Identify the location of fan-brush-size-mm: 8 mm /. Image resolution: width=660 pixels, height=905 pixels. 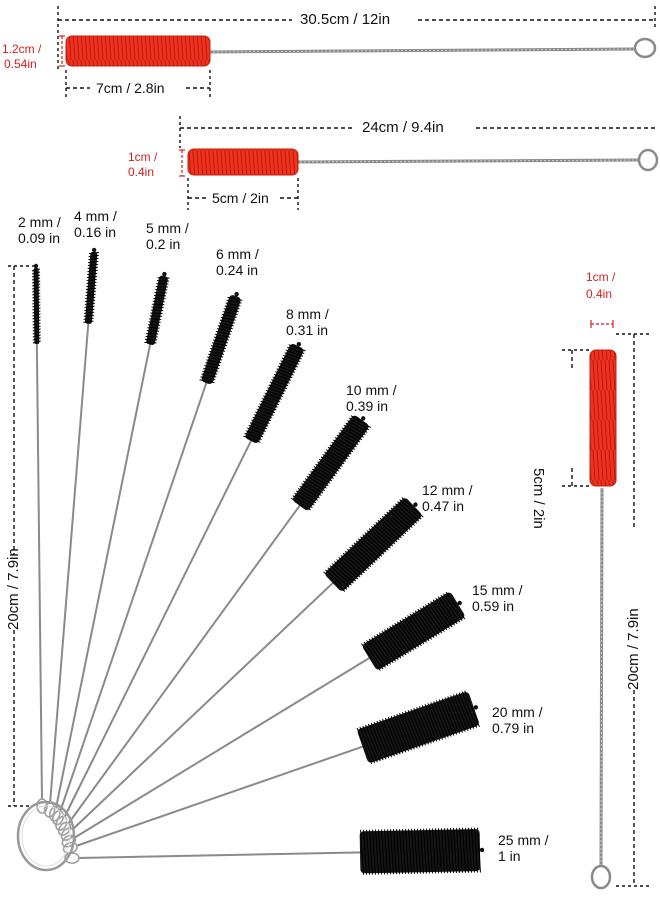
(307, 314).